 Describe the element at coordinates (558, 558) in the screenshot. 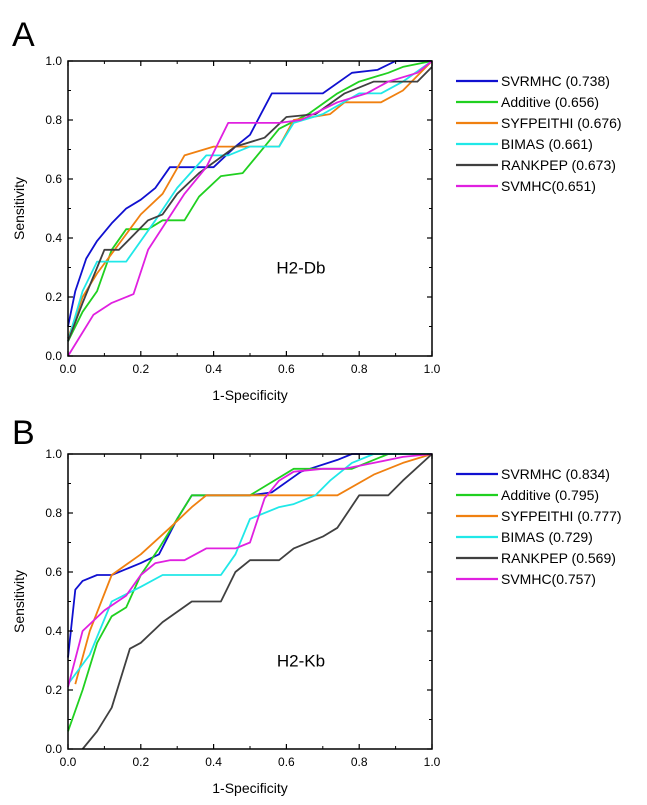

I see `legend-label: RANKPEP (0.569)` at that location.